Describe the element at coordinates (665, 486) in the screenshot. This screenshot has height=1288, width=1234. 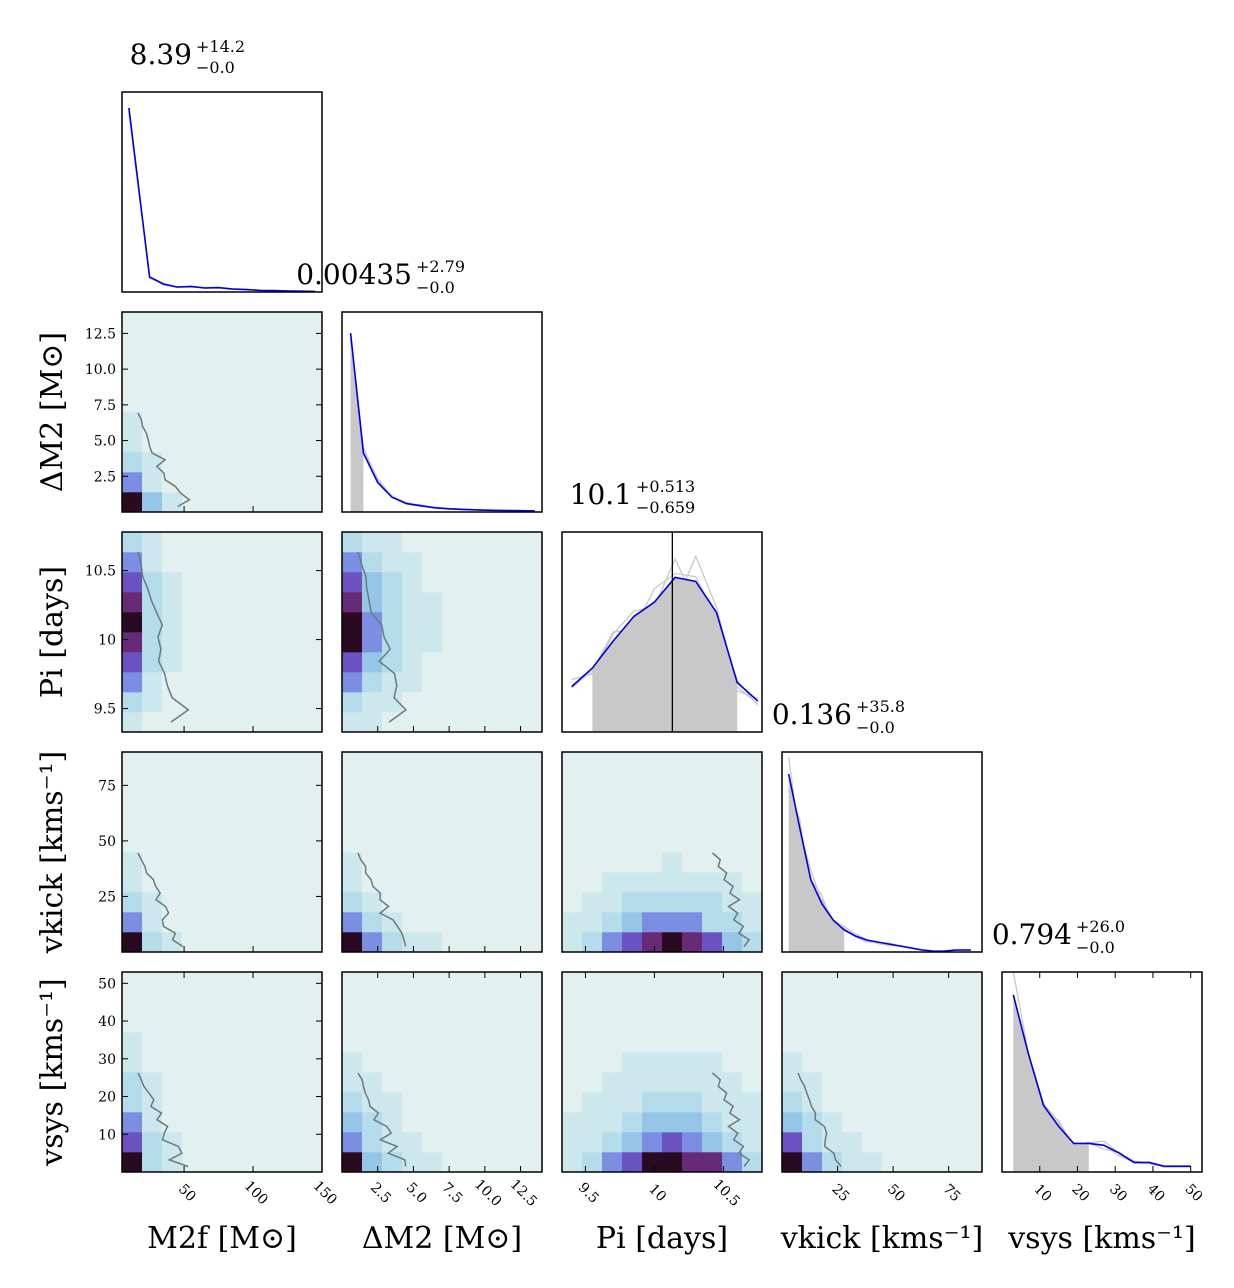
I see `panel-title-plus: +0.513` at that location.